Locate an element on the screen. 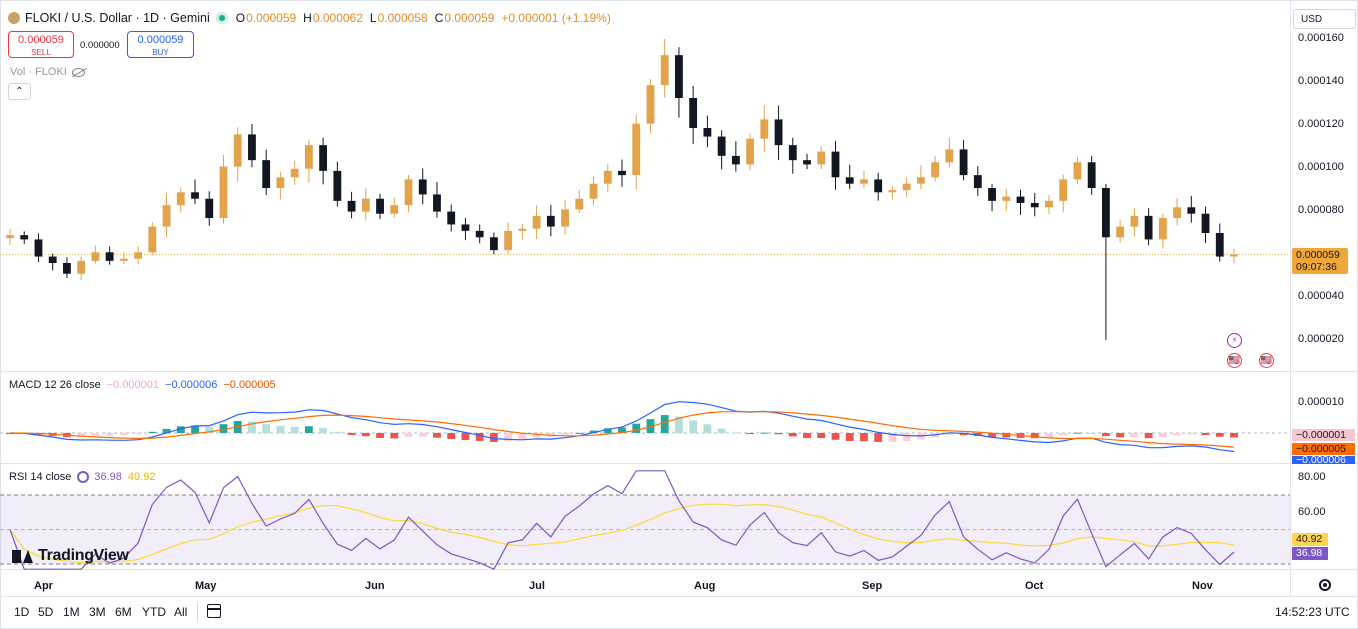  price-axis-label: 0.000020 is located at coordinates (1321, 339).